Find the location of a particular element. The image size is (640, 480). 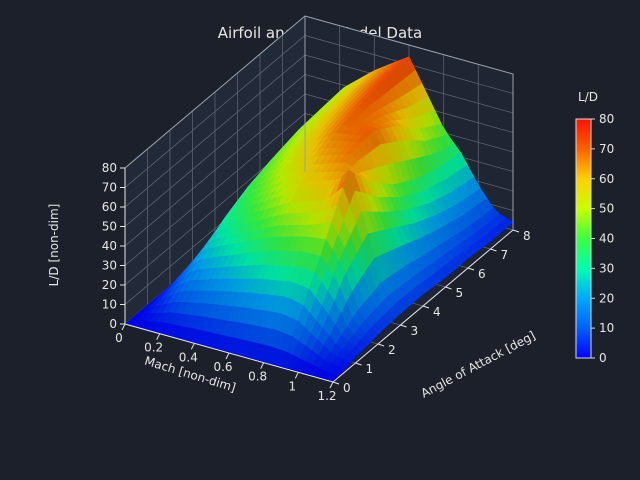

y-tick-label: 2 is located at coordinates (392, 350).